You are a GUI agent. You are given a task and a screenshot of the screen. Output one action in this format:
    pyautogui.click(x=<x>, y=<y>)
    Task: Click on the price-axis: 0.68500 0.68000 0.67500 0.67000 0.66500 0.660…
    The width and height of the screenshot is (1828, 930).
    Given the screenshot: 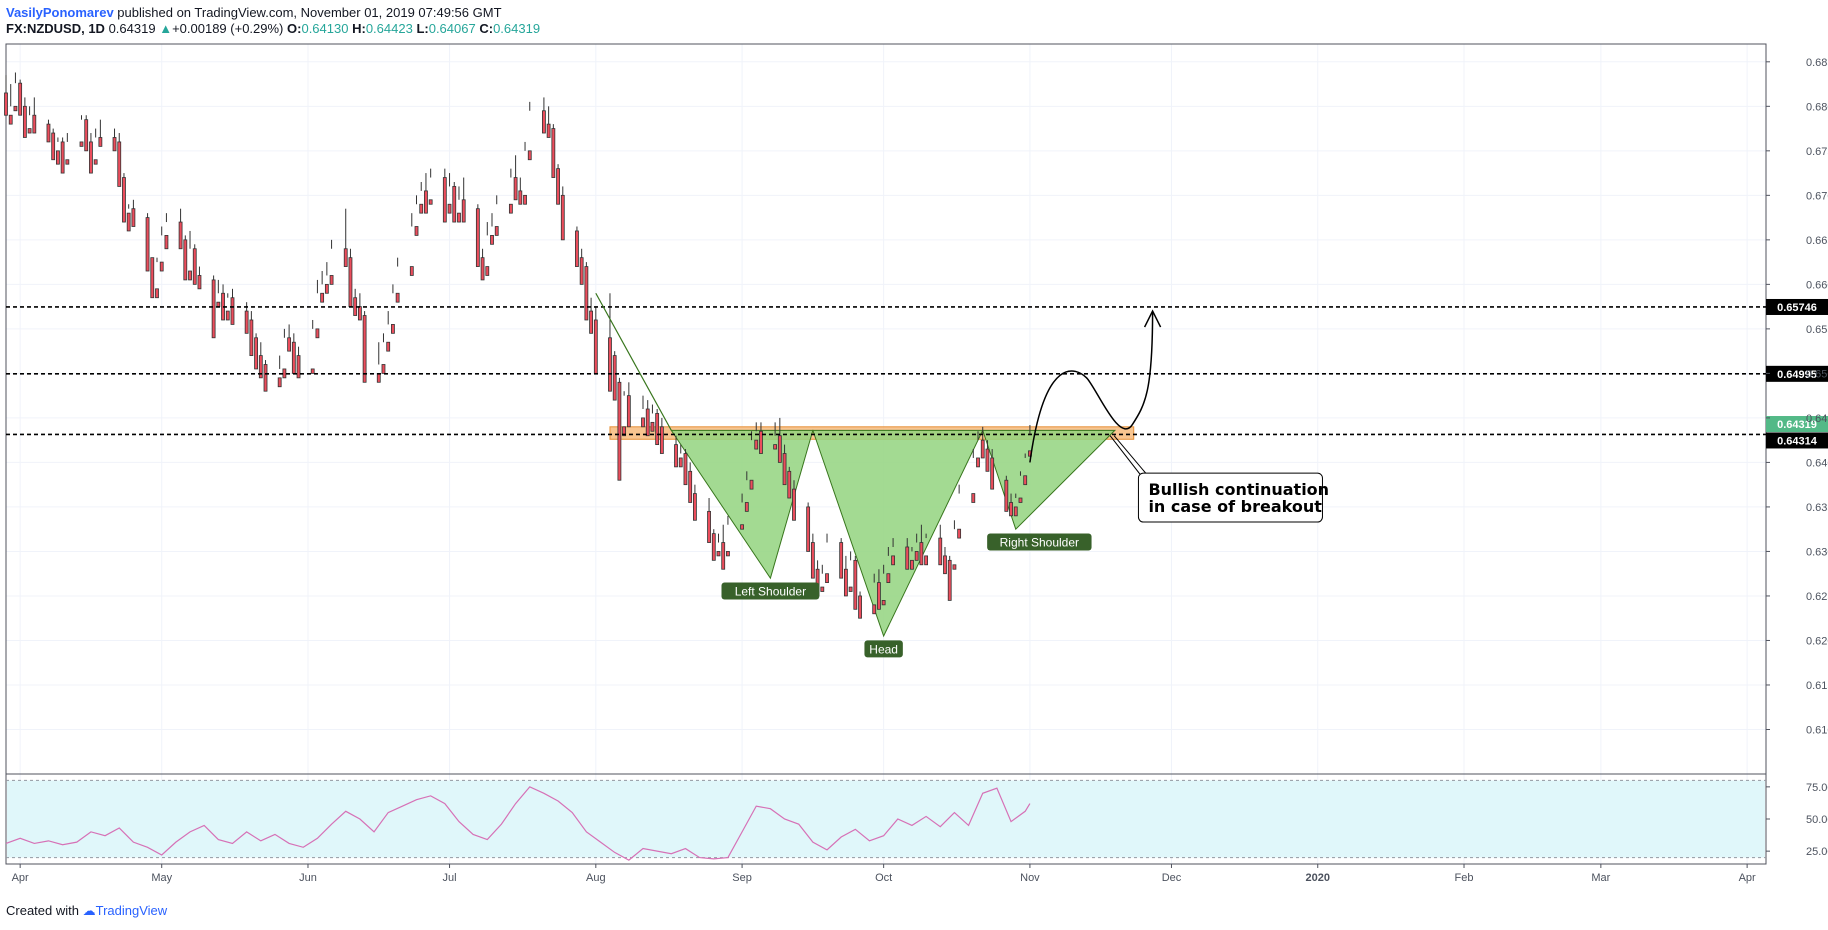 What is the action you would take?
    pyautogui.click(x=1797, y=397)
    